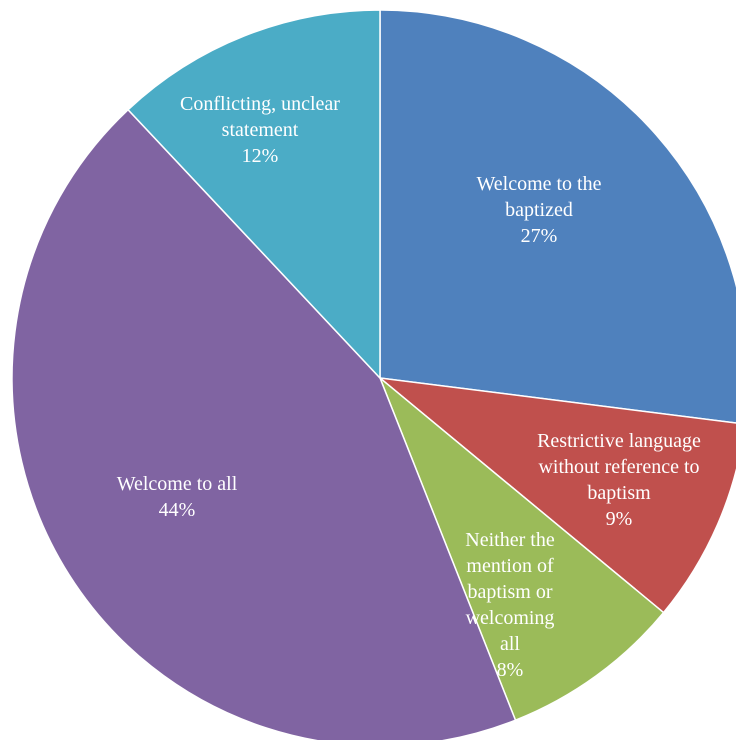  I want to click on category-label-line: baptism or, so click(510, 592).